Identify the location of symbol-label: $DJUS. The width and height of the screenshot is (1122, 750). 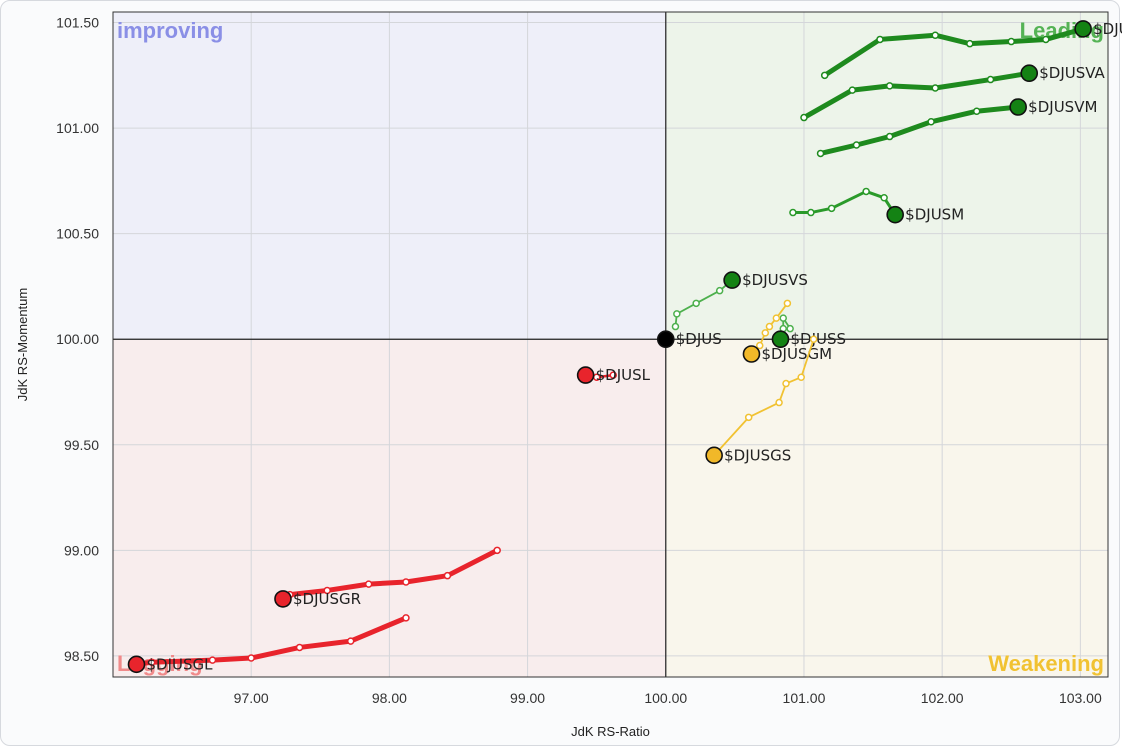
(699, 339).